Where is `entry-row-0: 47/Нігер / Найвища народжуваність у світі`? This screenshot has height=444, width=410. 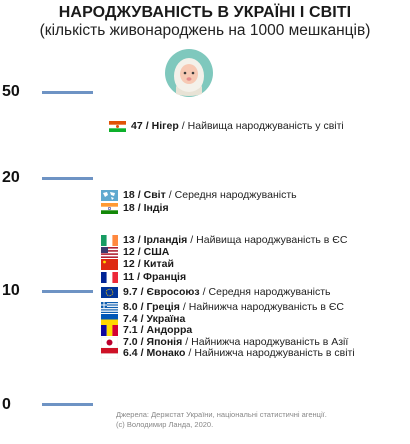 entry-row-0: 47/Нігер / Найвища народжуваність у світі is located at coordinates (226, 126).